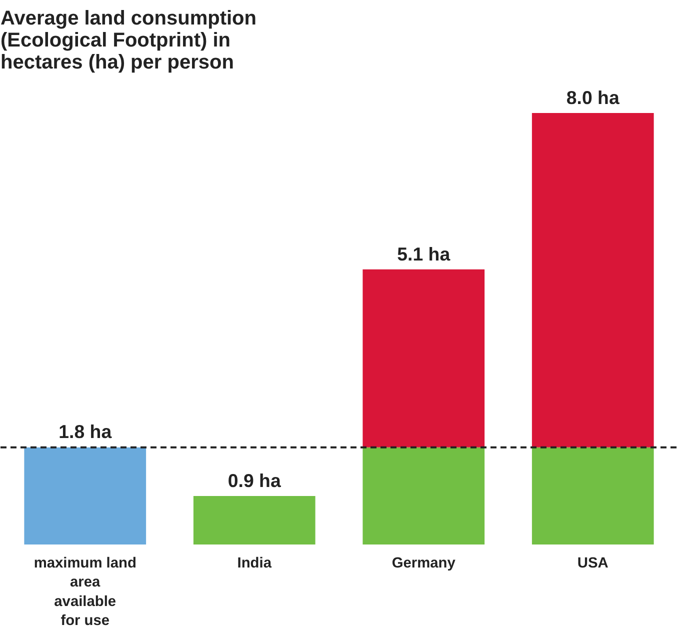 The image size is (677, 632). I want to click on x-tick-label: Germany, so click(424, 564).